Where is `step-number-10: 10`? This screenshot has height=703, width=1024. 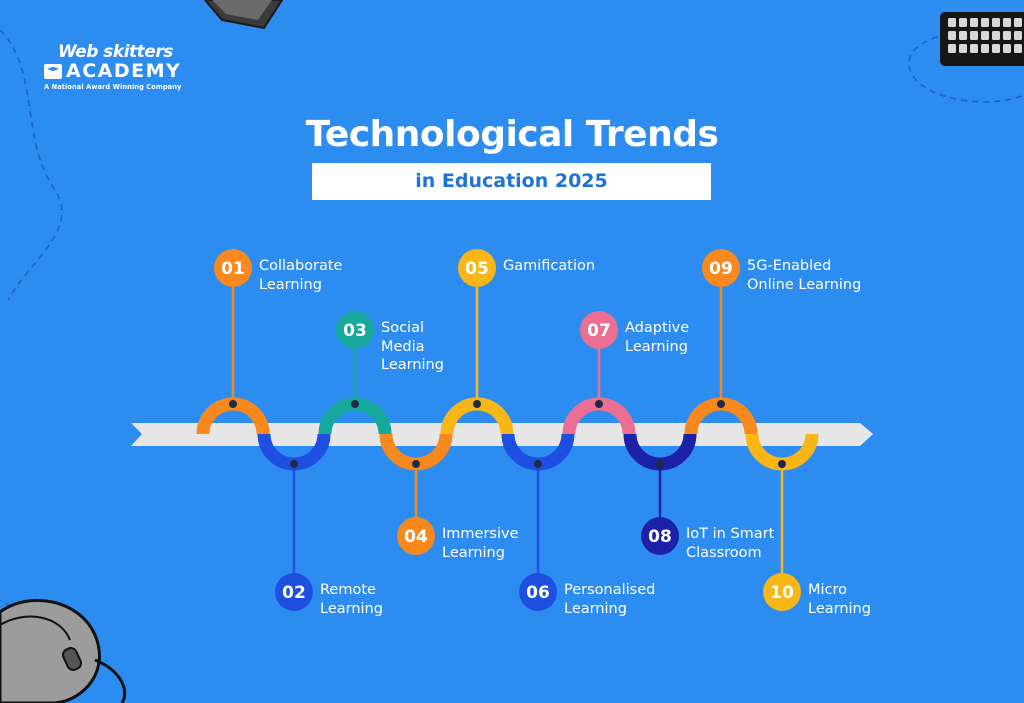
step-number-10: 10 is located at coordinates (782, 593).